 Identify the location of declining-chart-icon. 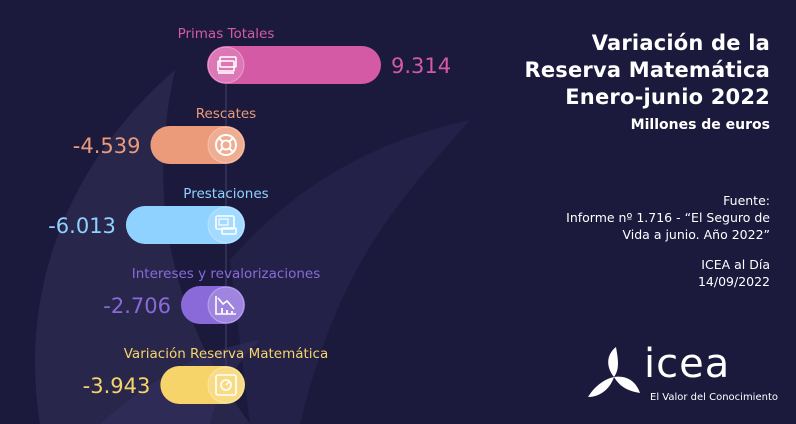
(225, 305).